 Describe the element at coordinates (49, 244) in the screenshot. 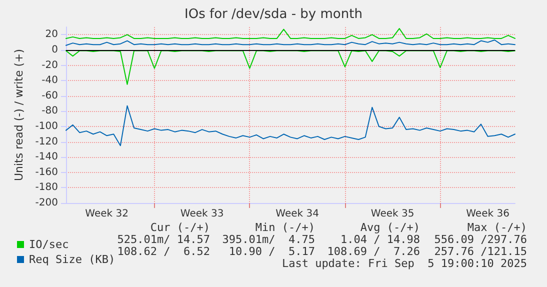

I see `legend-label: IO/sec` at that location.